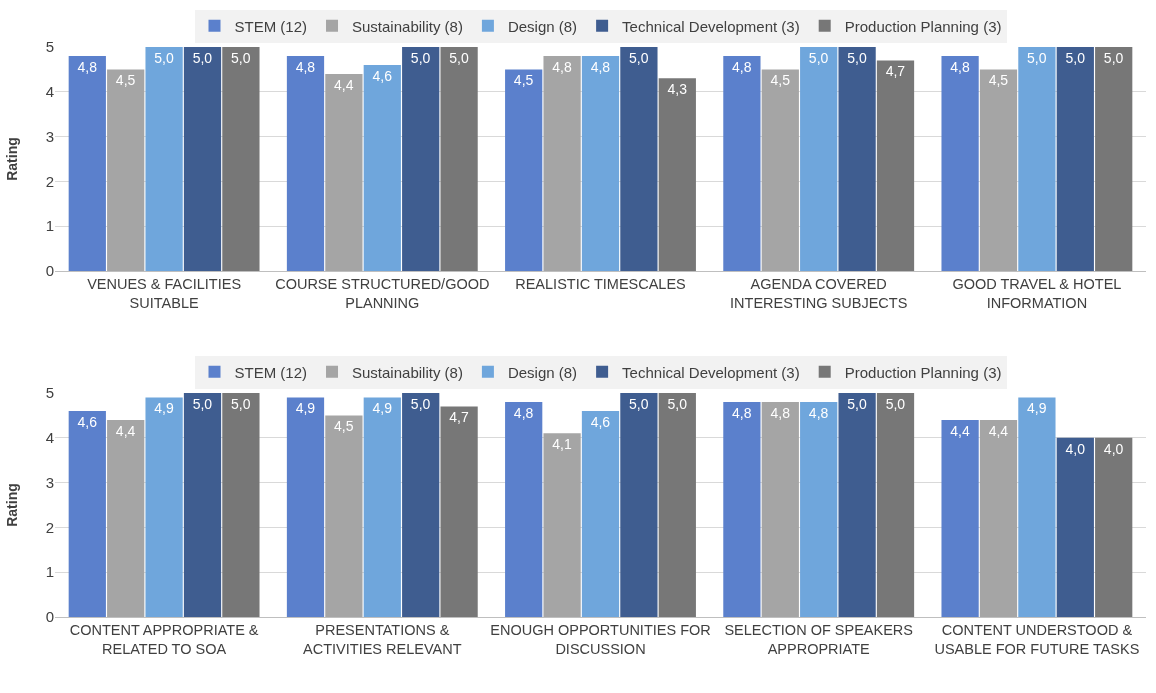 The image size is (1156, 693). Describe the element at coordinates (164, 640) in the screenshot. I see `x-tick-label: CONTENT APPROPRIATE & RELATED TO SOA` at that location.